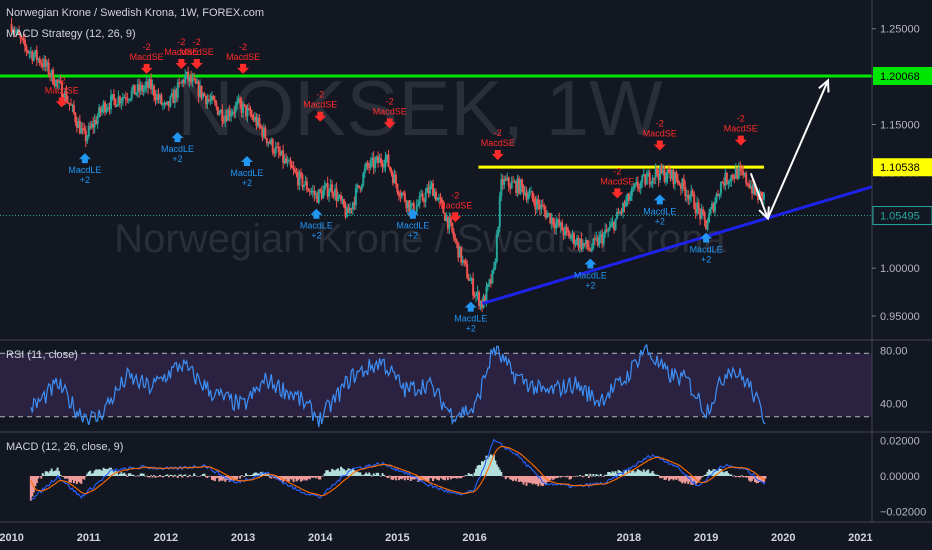  Describe the element at coordinates (71, 34) in the screenshot. I see `strategy-legend: MACD Strategy (12, 26, 9)` at that location.